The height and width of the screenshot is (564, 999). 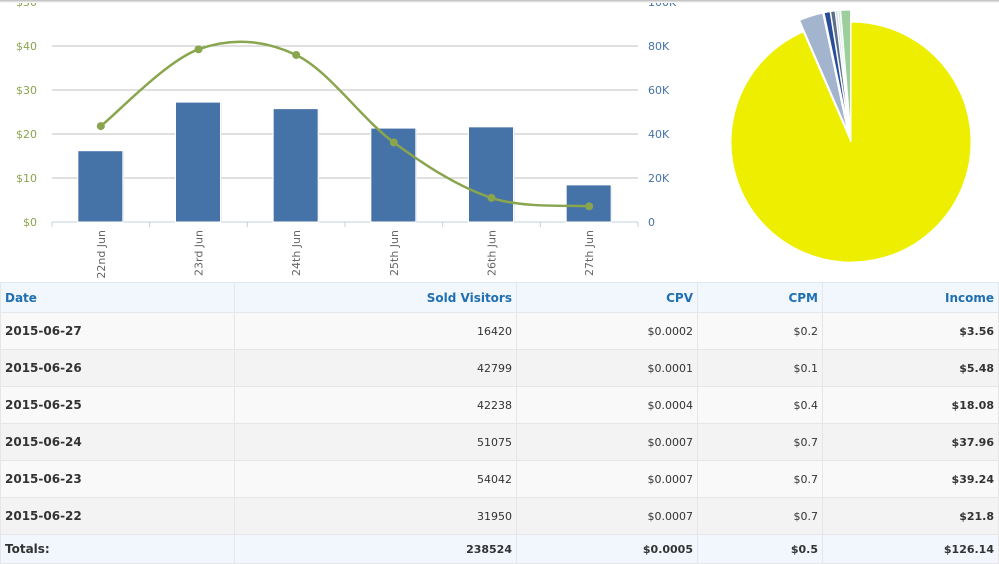 I want to click on cpm-cell: $0.2, so click(x=760, y=331).